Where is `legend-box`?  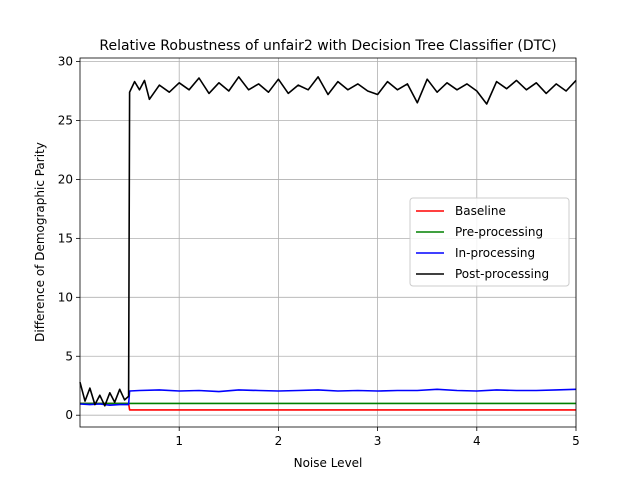
legend-box is located at coordinates (489, 242).